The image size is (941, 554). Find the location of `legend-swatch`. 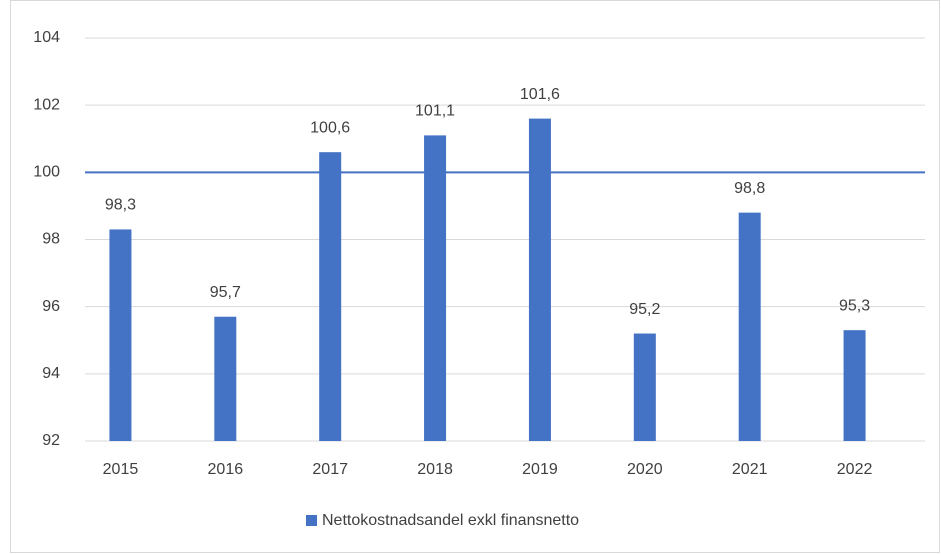

legend-swatch is located at coordinates (311, 520).